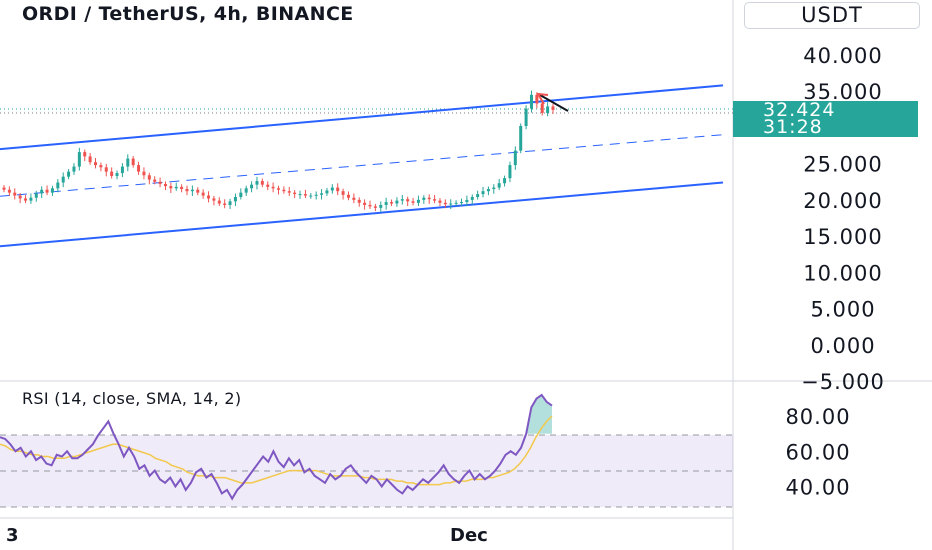 This screenshot has height=550, width=932. What do you see at coordinates (554, 103) in the screenshot?
I see `drawing-arrow-line` at bounding box center [554, 103].